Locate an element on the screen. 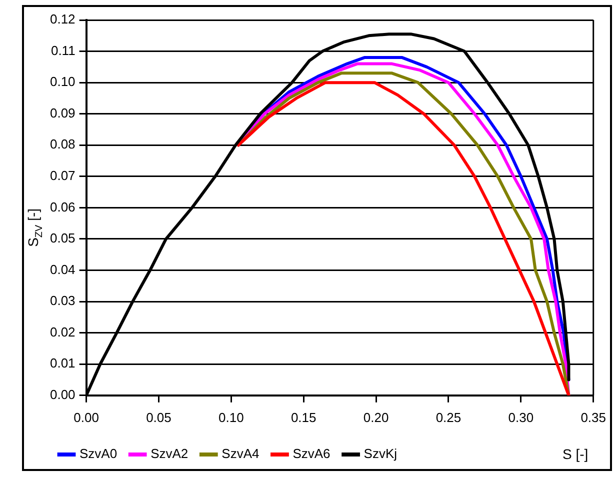 The height and width of the screenshot is (479, 614). y-tick-label: 0.03 is located at coordinates (63, 300).